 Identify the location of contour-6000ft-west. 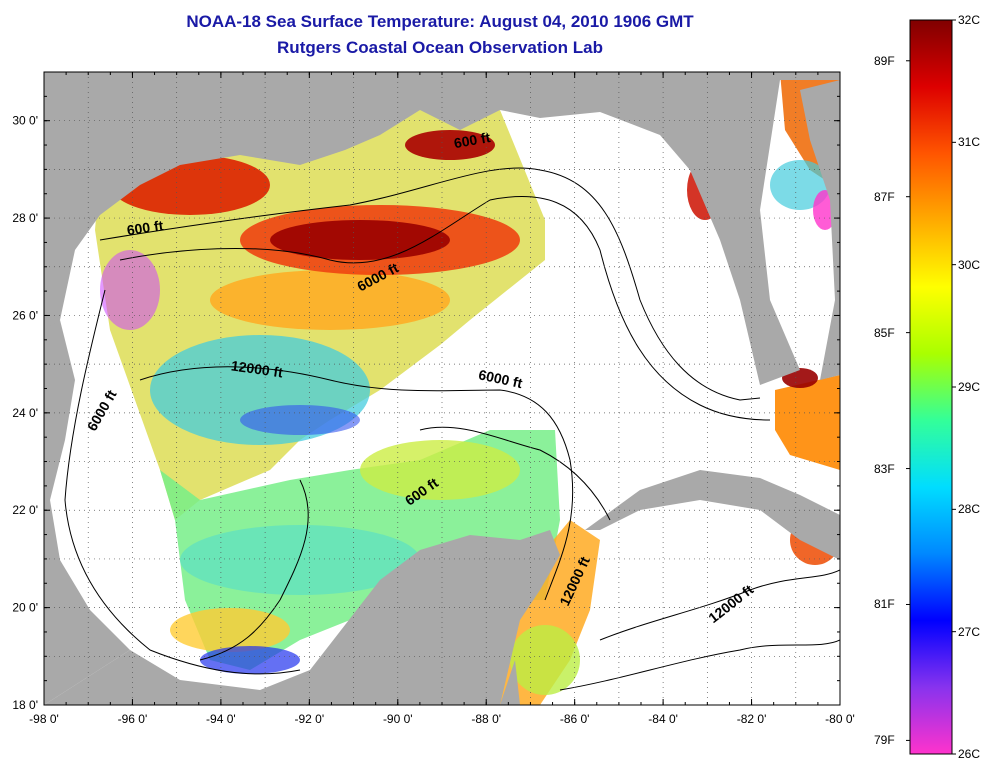
(182, 482).